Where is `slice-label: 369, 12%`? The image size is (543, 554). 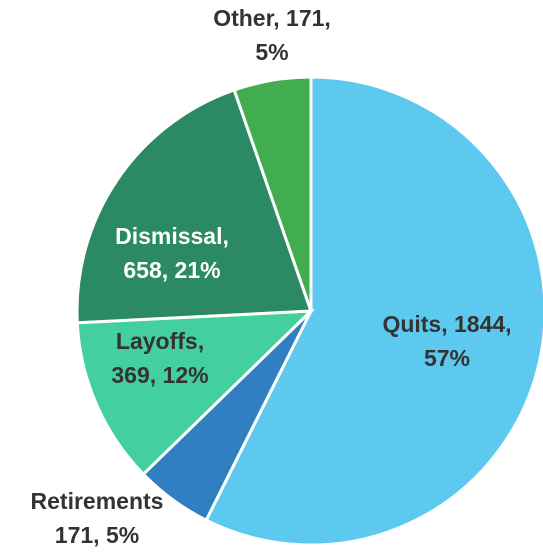
slice-label: 369, 12% is located at coordinates (159, 375).